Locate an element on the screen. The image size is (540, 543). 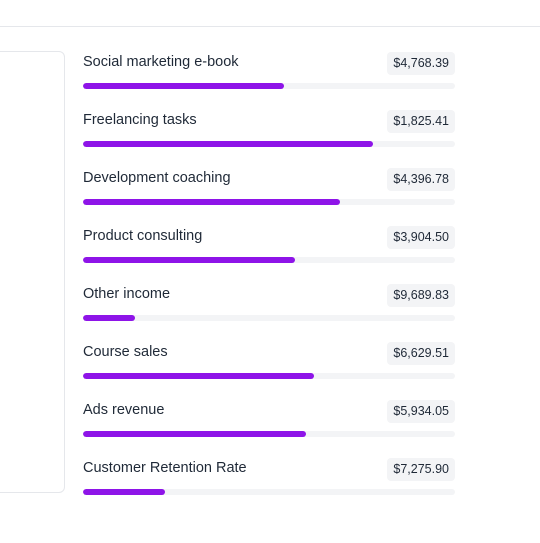
item-label: Freelancing tasks is located at coordinates (140, 120).